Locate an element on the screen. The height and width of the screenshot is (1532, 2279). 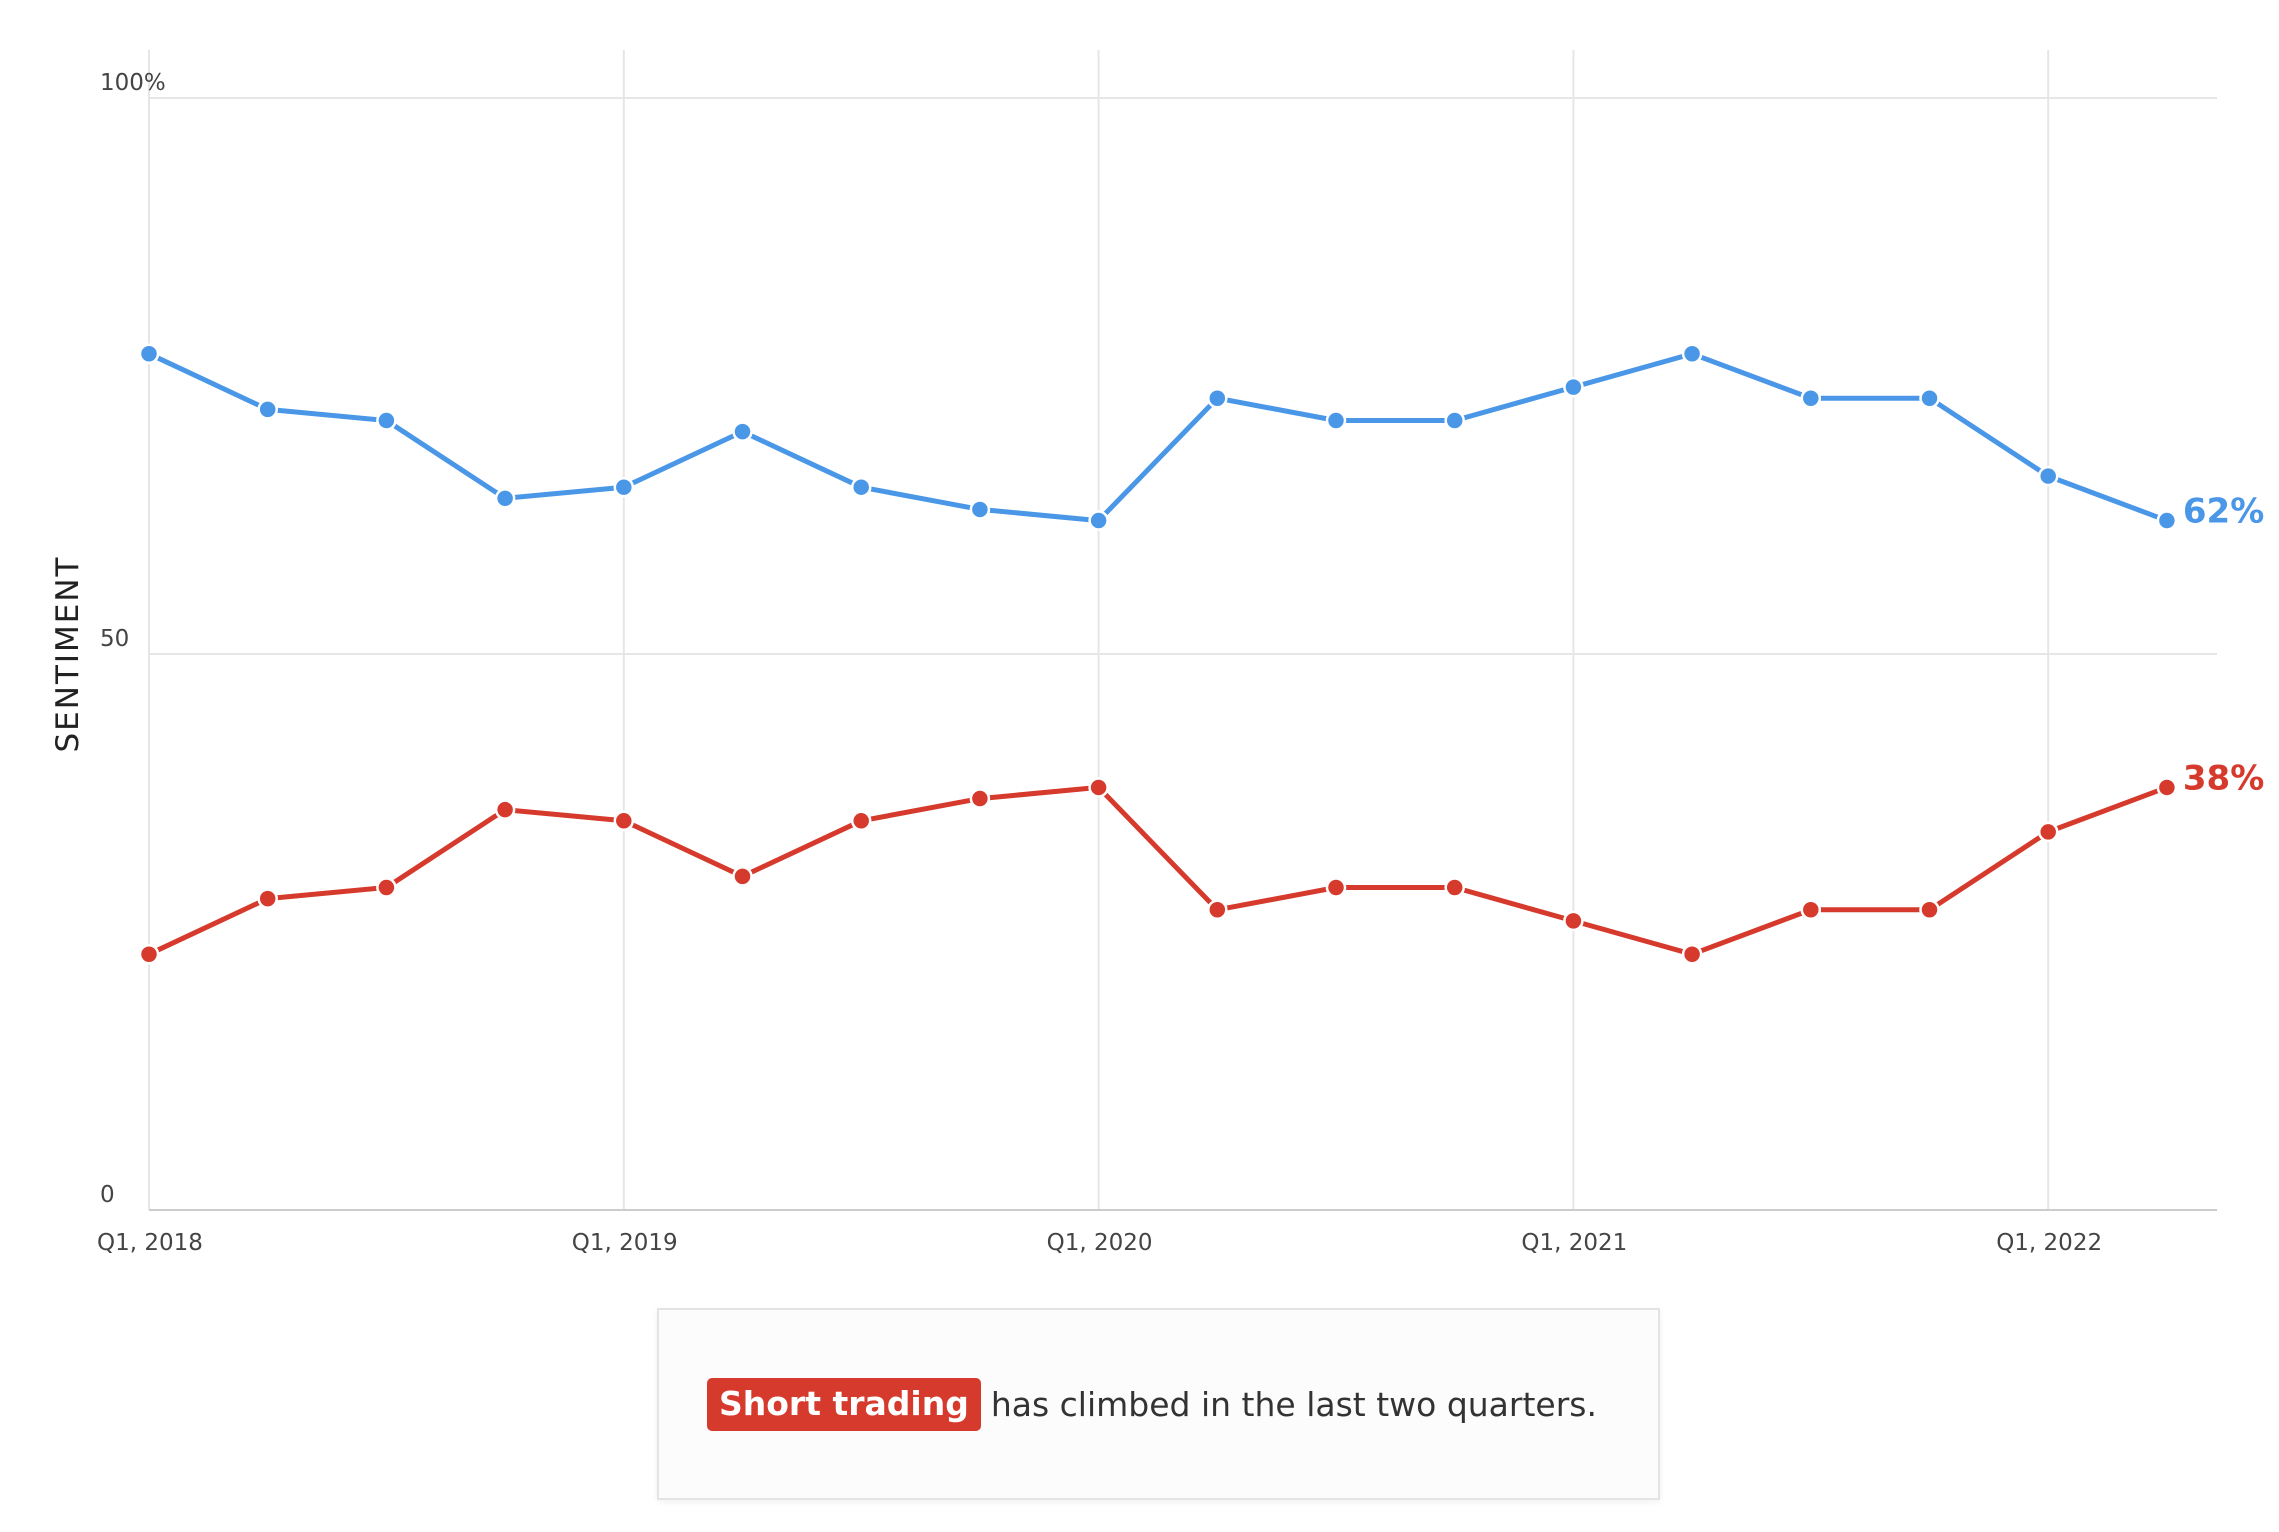
x-tick-label: Q1, 2022 is located at coordinates (2049, 1243).